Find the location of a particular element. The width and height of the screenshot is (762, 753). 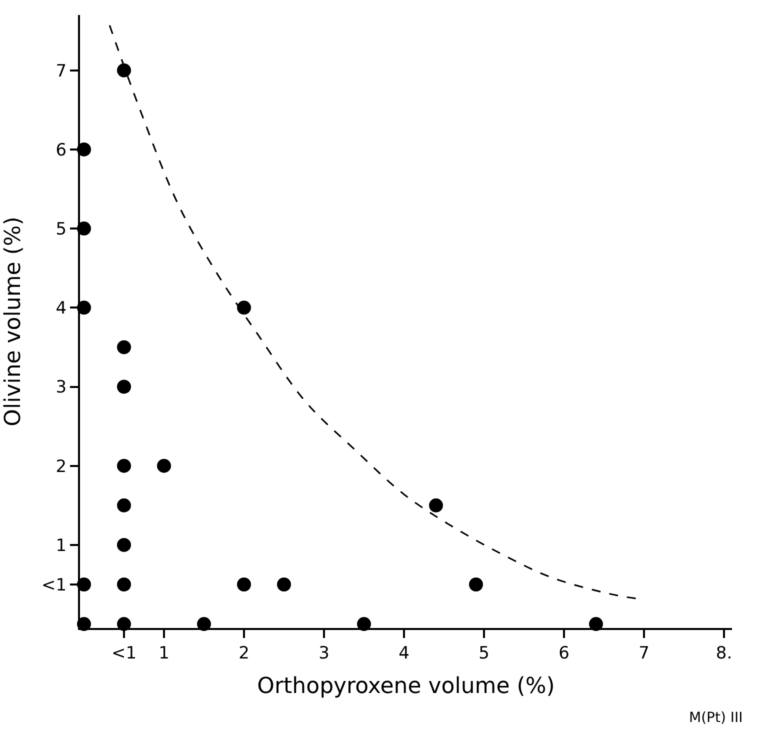

y-axis-title: Olivine volume (%) is located at coordinates (13, 321).